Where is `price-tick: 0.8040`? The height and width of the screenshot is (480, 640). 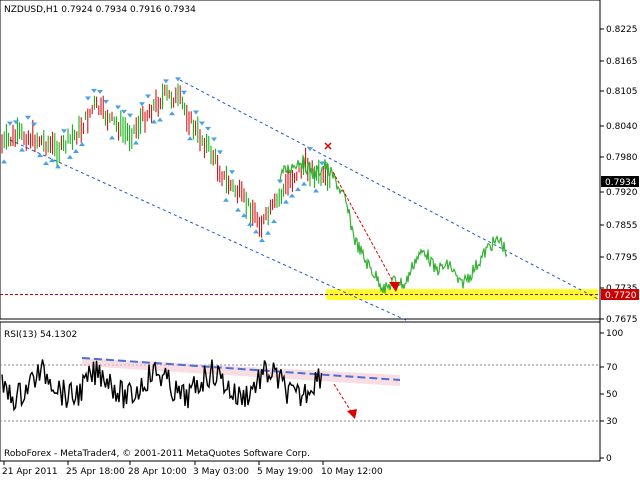
price-tick: 0.8040 is located at coordinates (622, 127).